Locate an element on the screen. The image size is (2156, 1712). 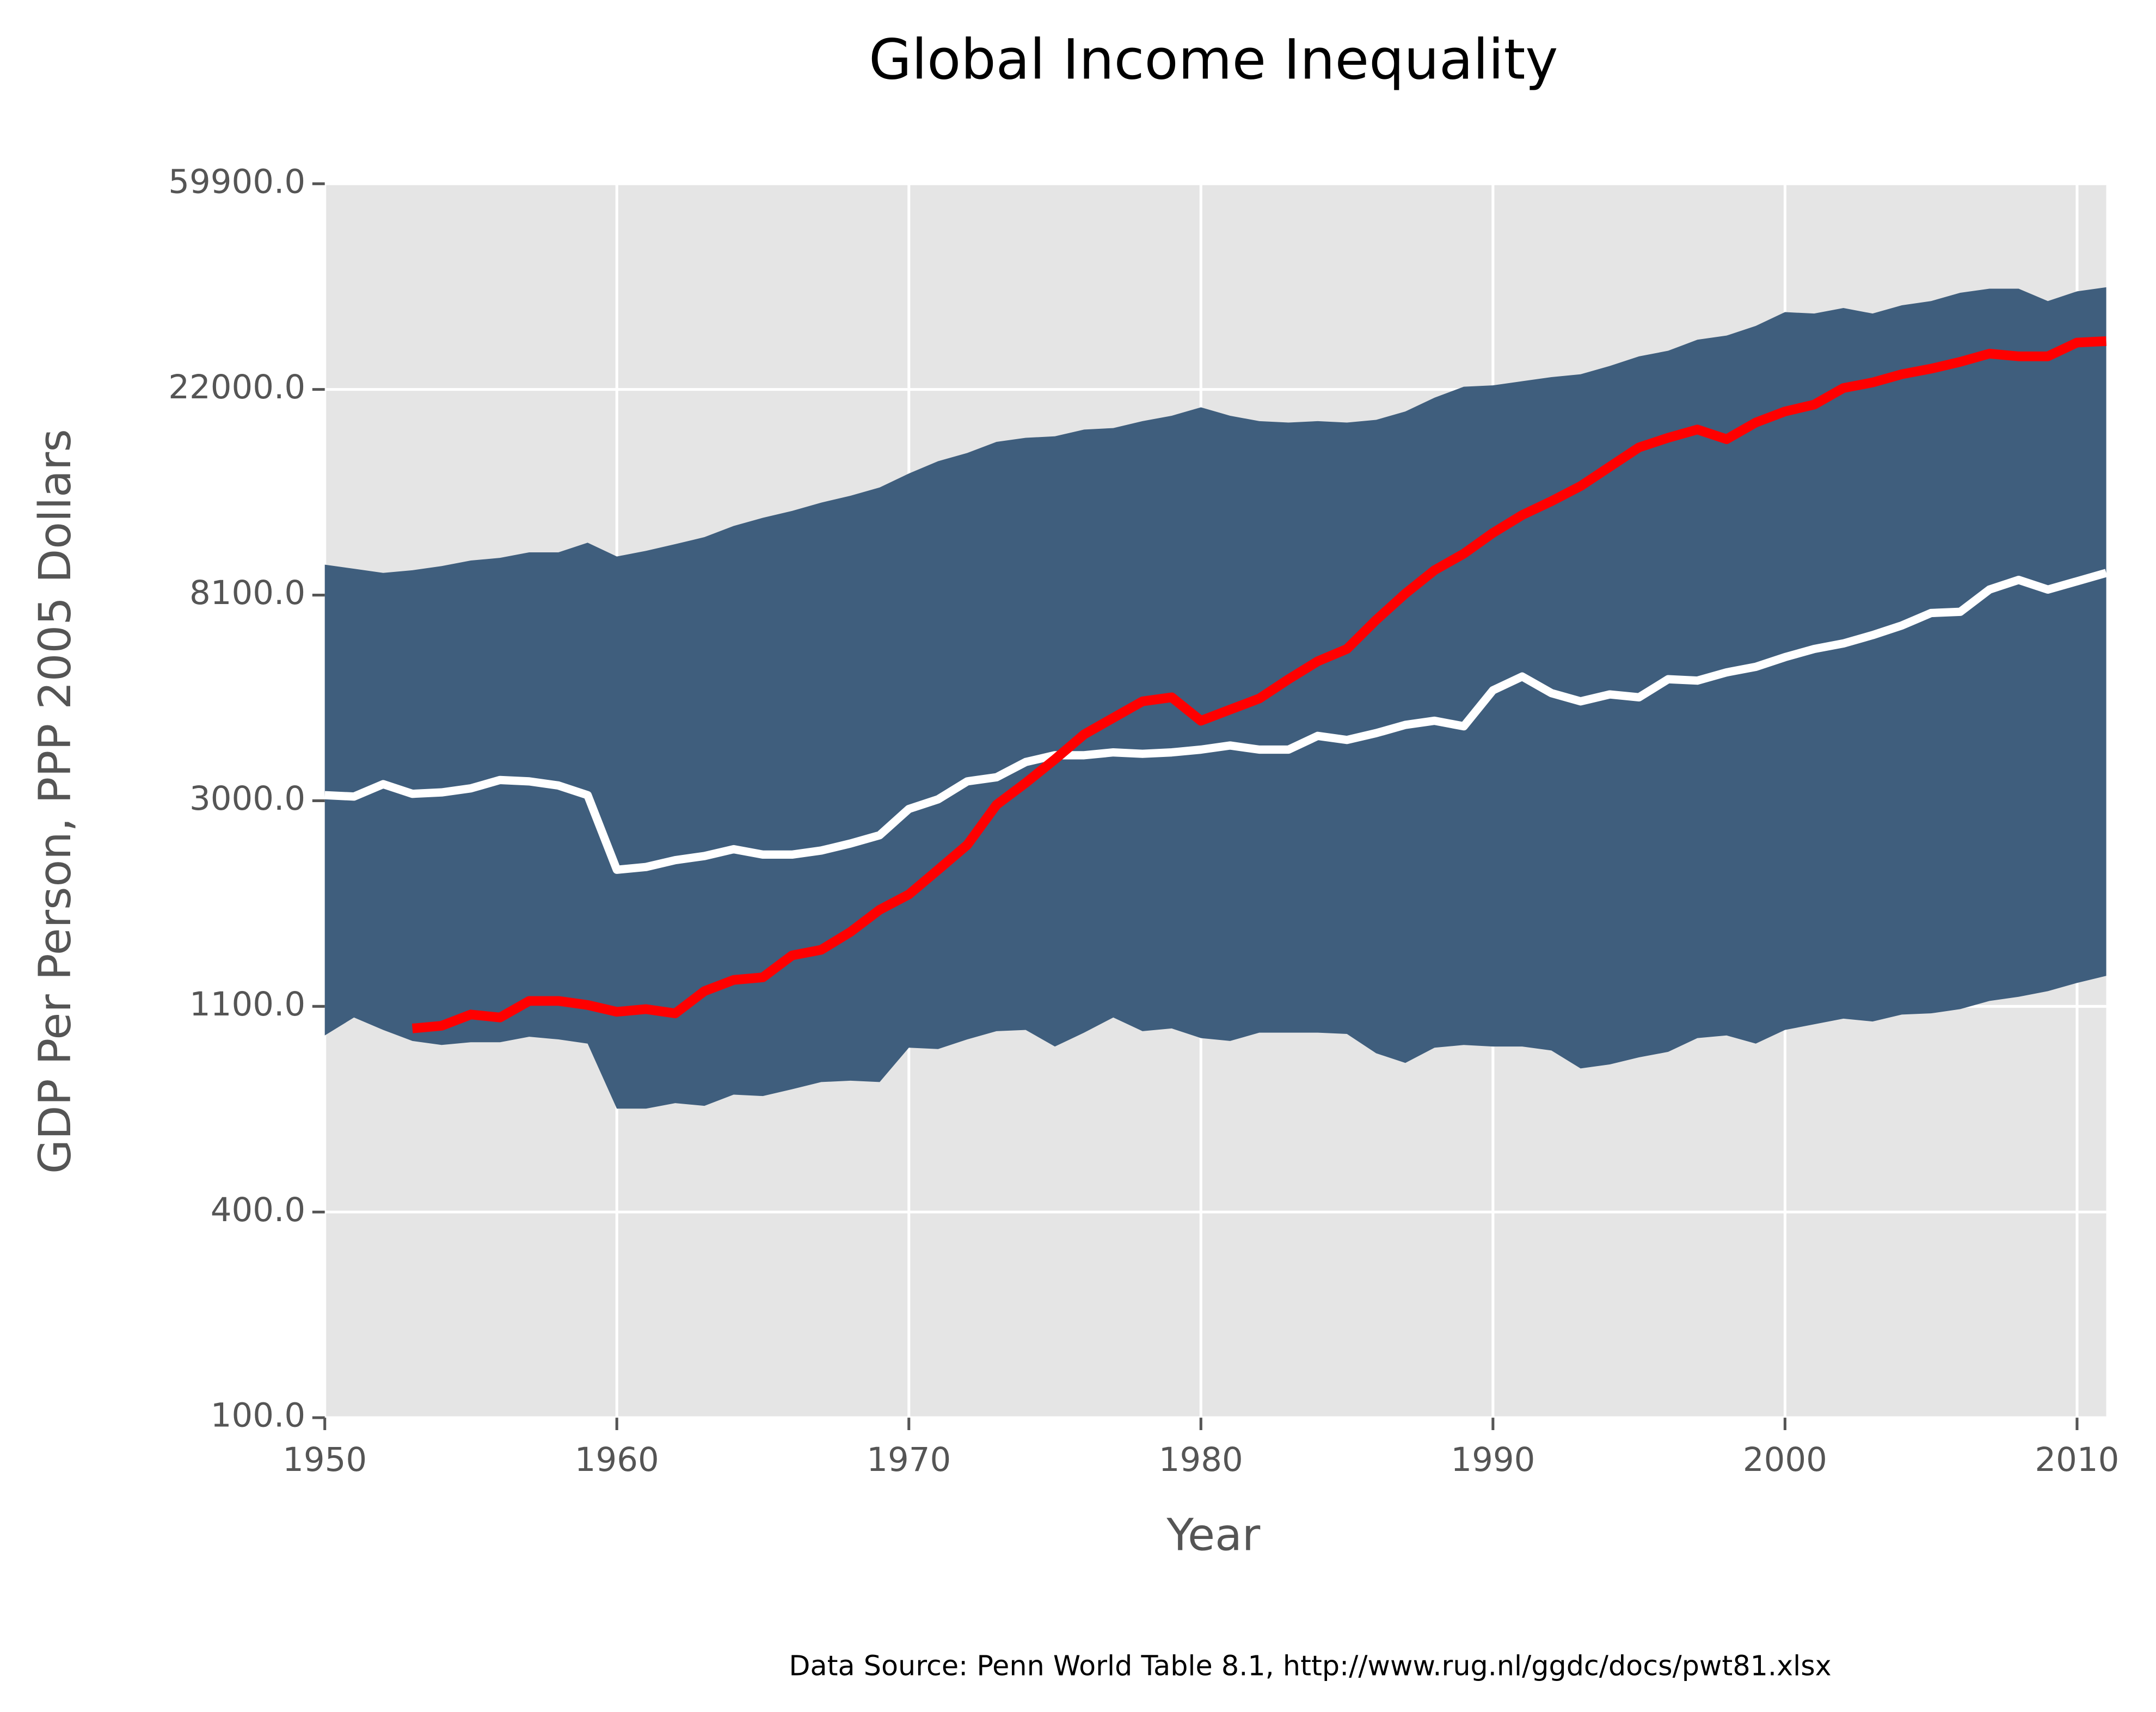
y-tick-label: 400.0 is located at coordinates (258, 1210).